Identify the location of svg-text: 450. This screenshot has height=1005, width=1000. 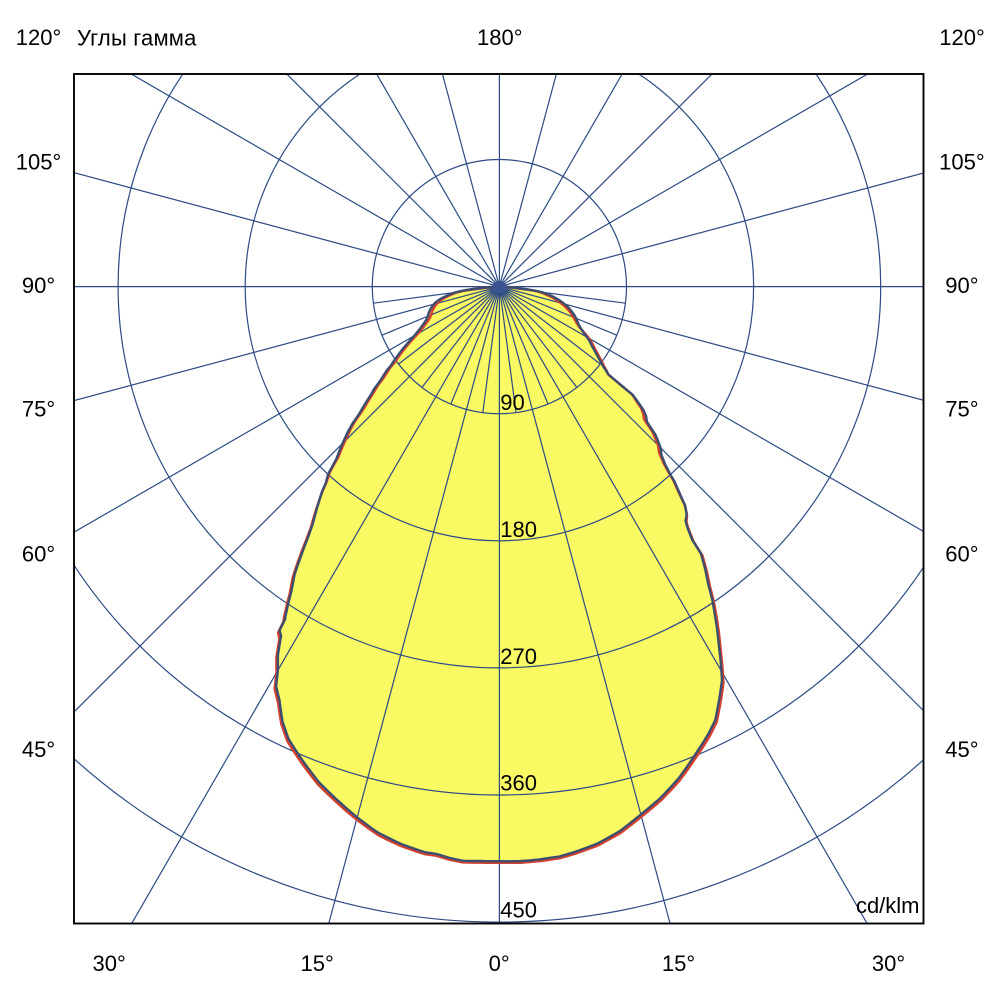
(518, 910).